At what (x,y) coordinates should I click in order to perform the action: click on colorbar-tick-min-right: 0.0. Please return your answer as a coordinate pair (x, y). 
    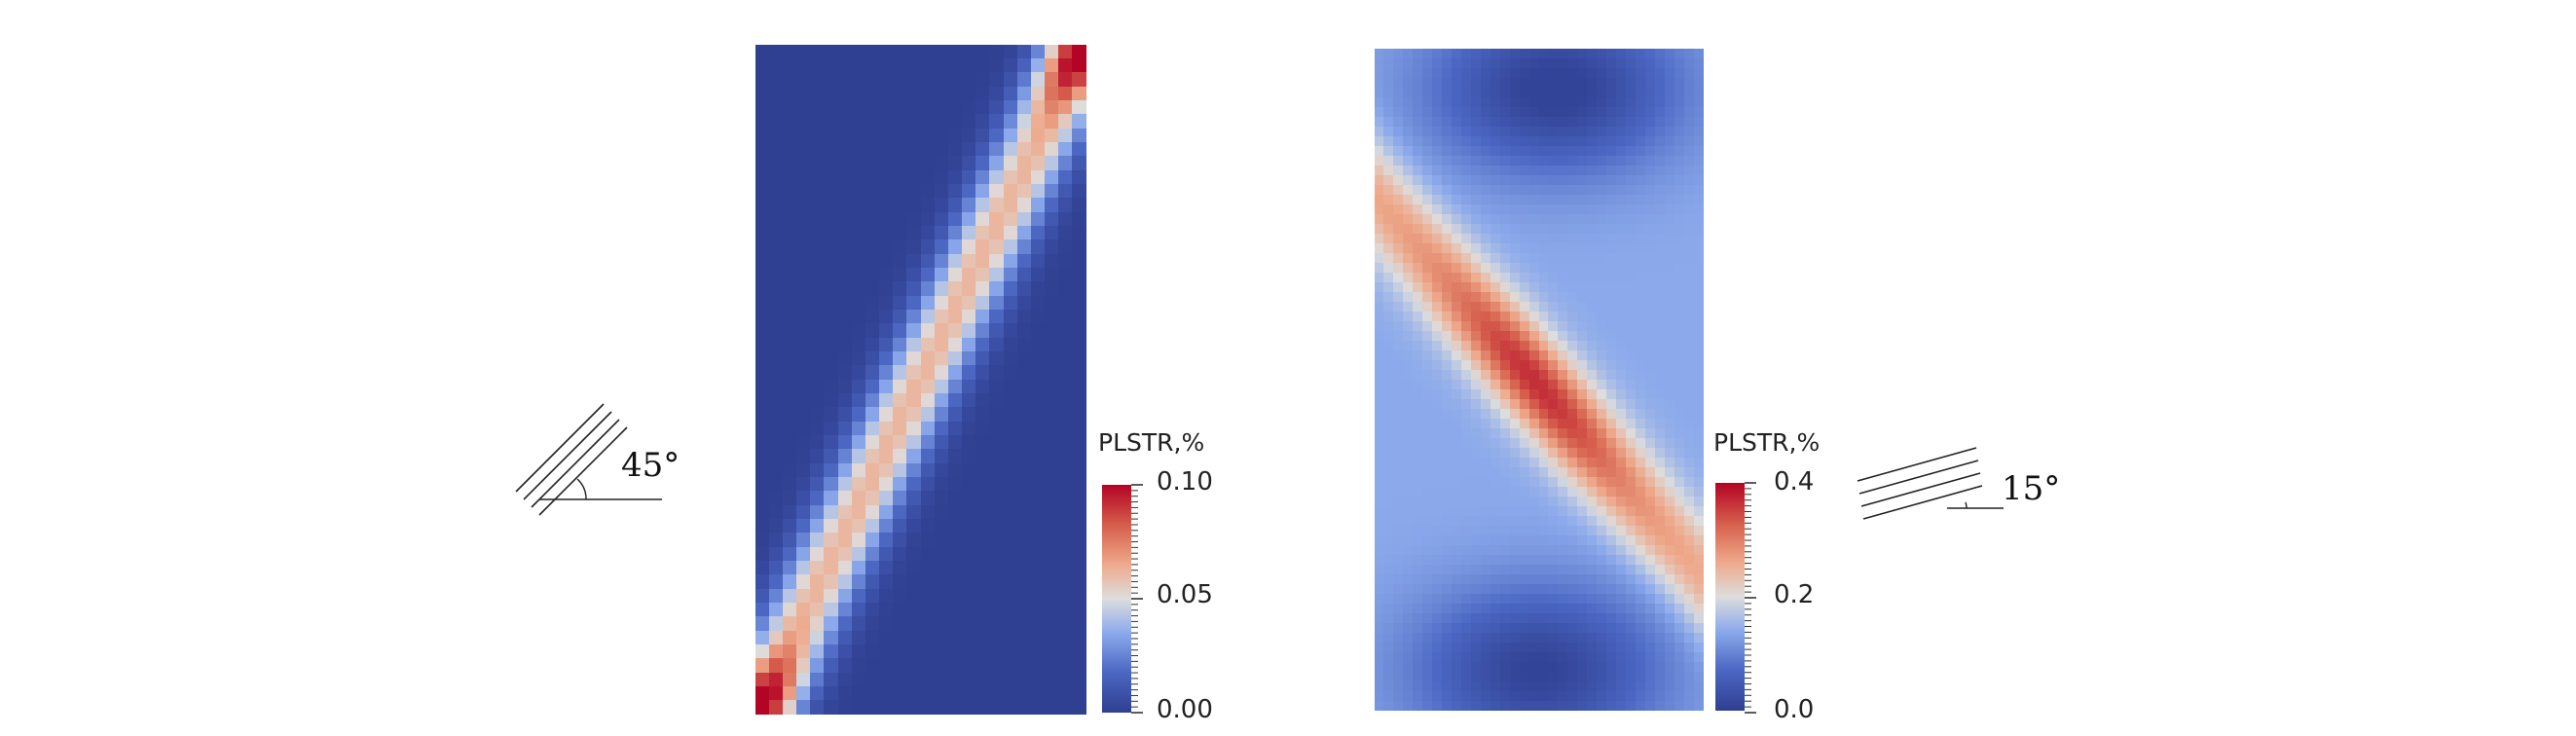
    Looking at the image, I should click on (1794, 709).